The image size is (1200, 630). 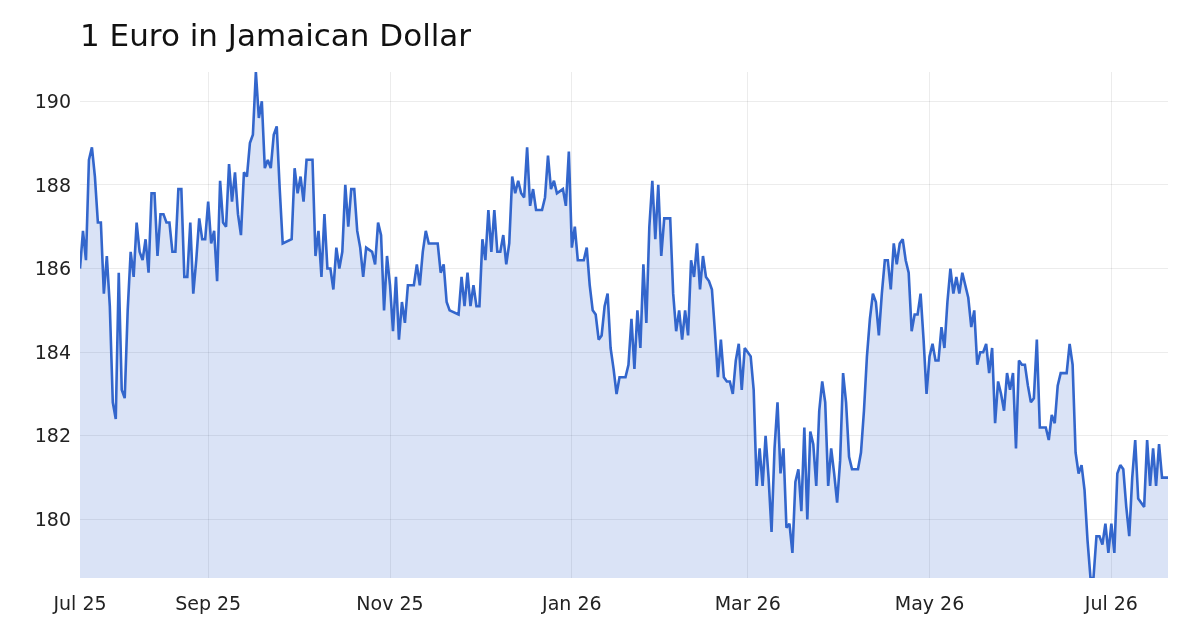 What do you see at coordinates (208, 603) in the screenshot?
I see `x-tick-label: Sep 25` at bounding box center [208, 603].